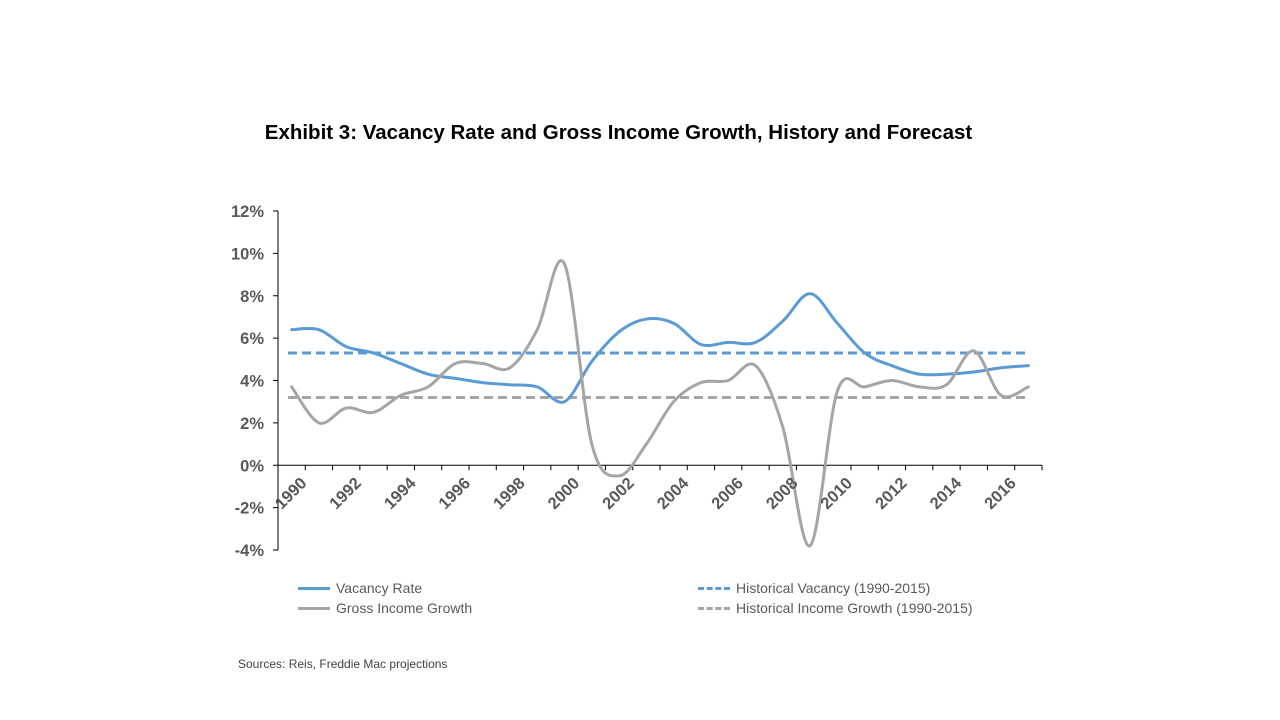 The width and height of the screenshot is (1280, 720). I want to click on legend-label-gross-income-growth: Gross Income Growth, so click(404, 608).